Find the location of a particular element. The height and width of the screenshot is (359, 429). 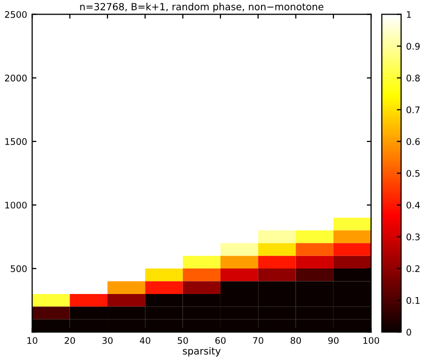

y-tick-label: 1500 is located at coordinates (16, 142).